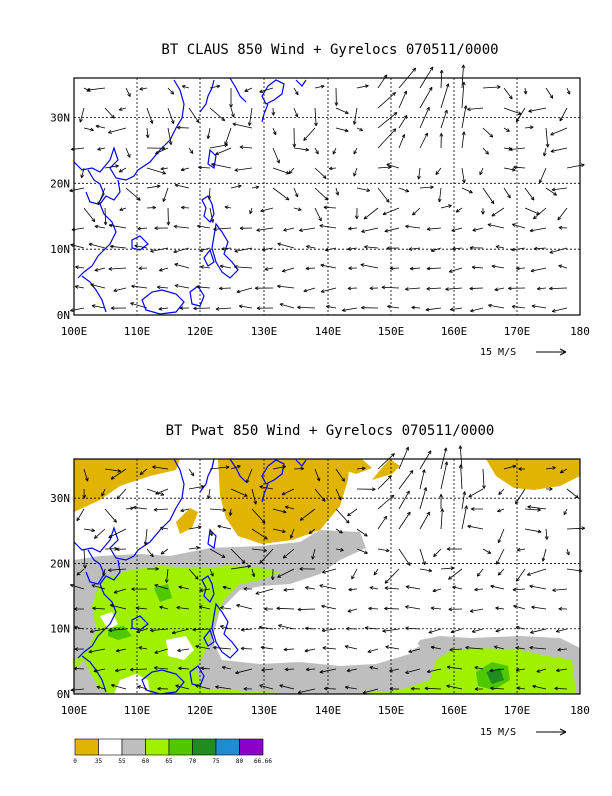  I want to click on colorbar: 0 35 55 60 65 70 75 80 66.66, so click(172, 752).